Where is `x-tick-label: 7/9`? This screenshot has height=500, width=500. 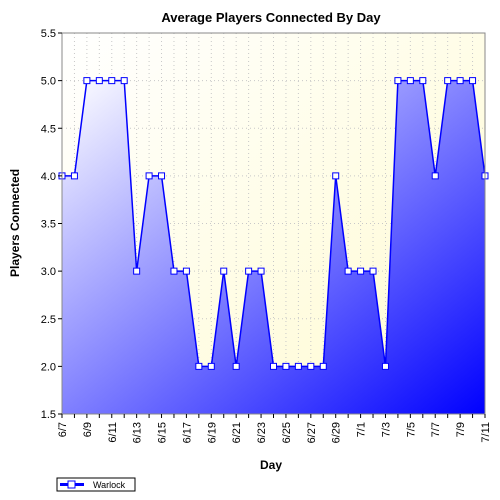
x-tick-label: 7/9 is located at coordinates (461, 429).